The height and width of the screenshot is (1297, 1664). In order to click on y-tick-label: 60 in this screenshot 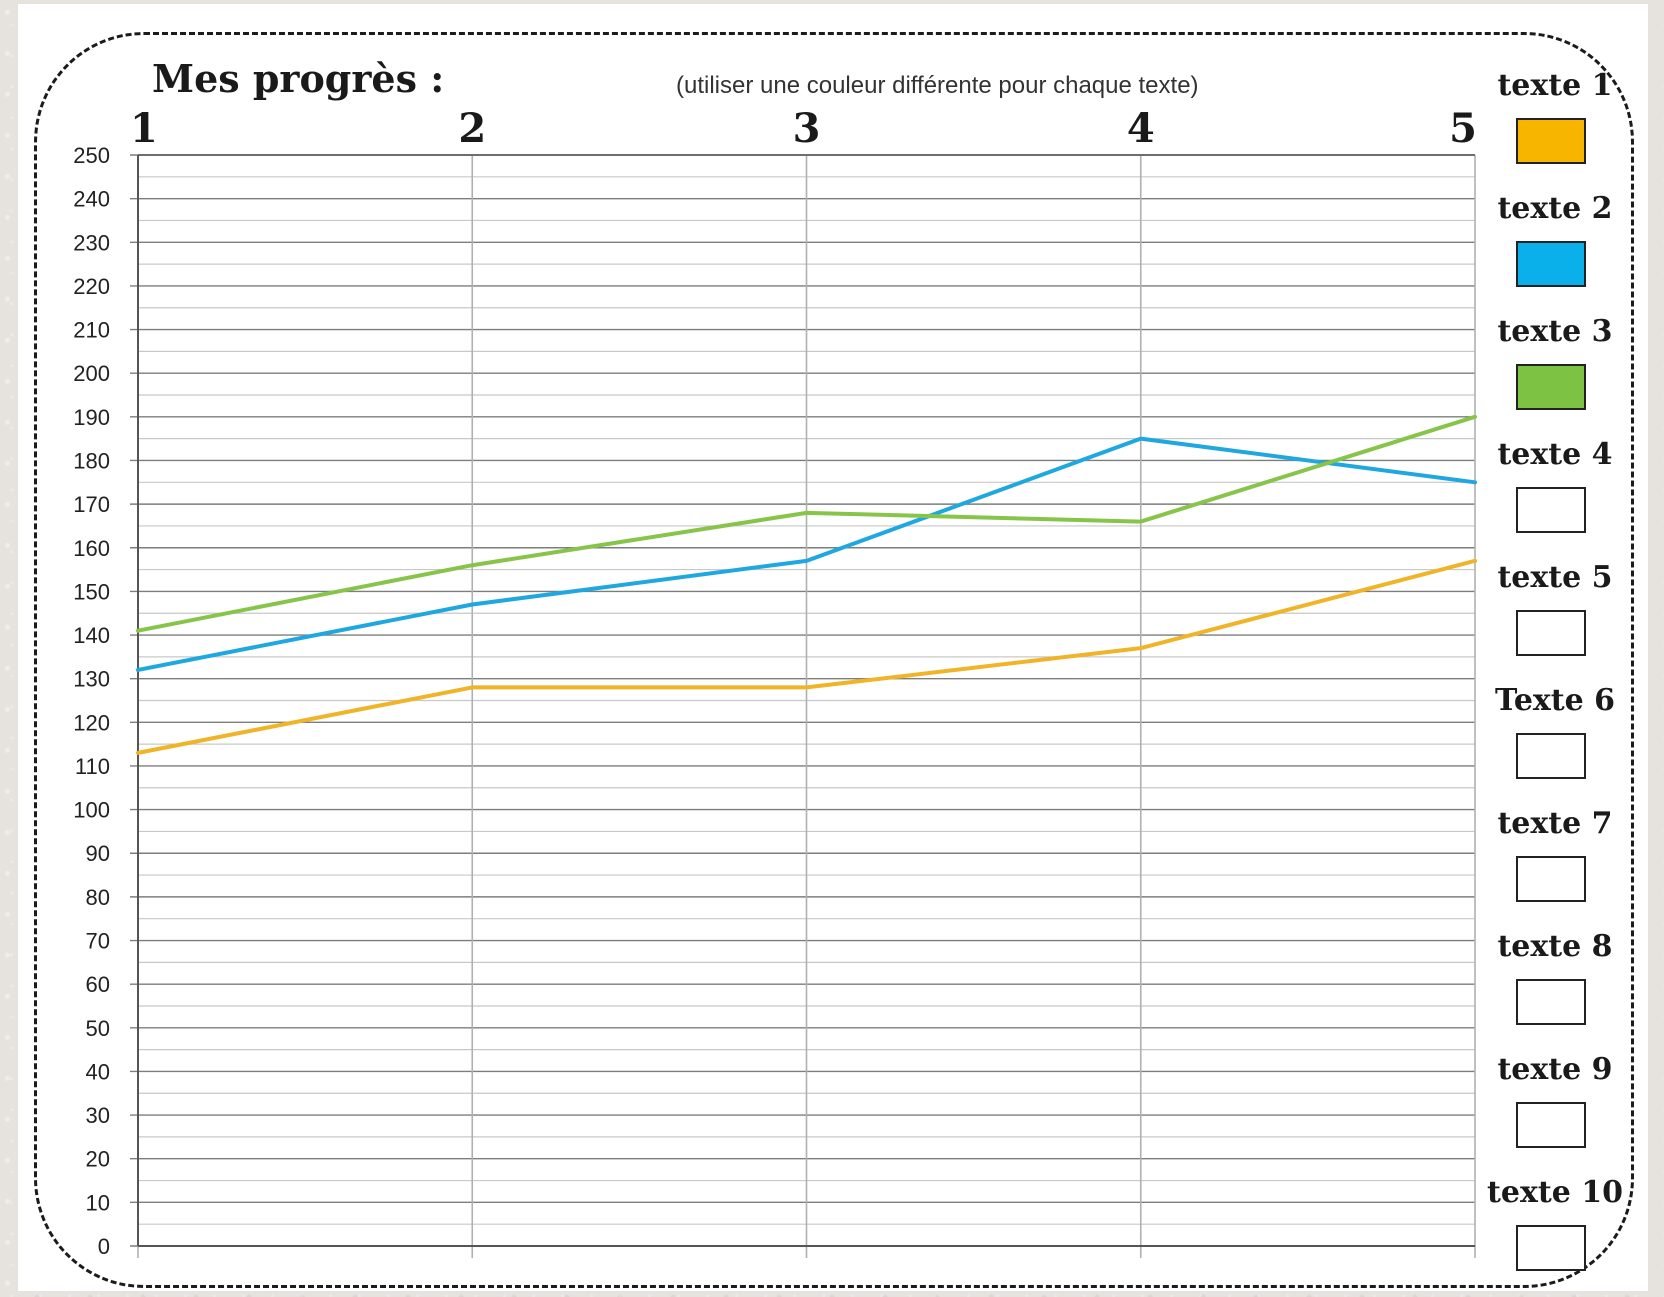, I will do `click(98, 984)`.